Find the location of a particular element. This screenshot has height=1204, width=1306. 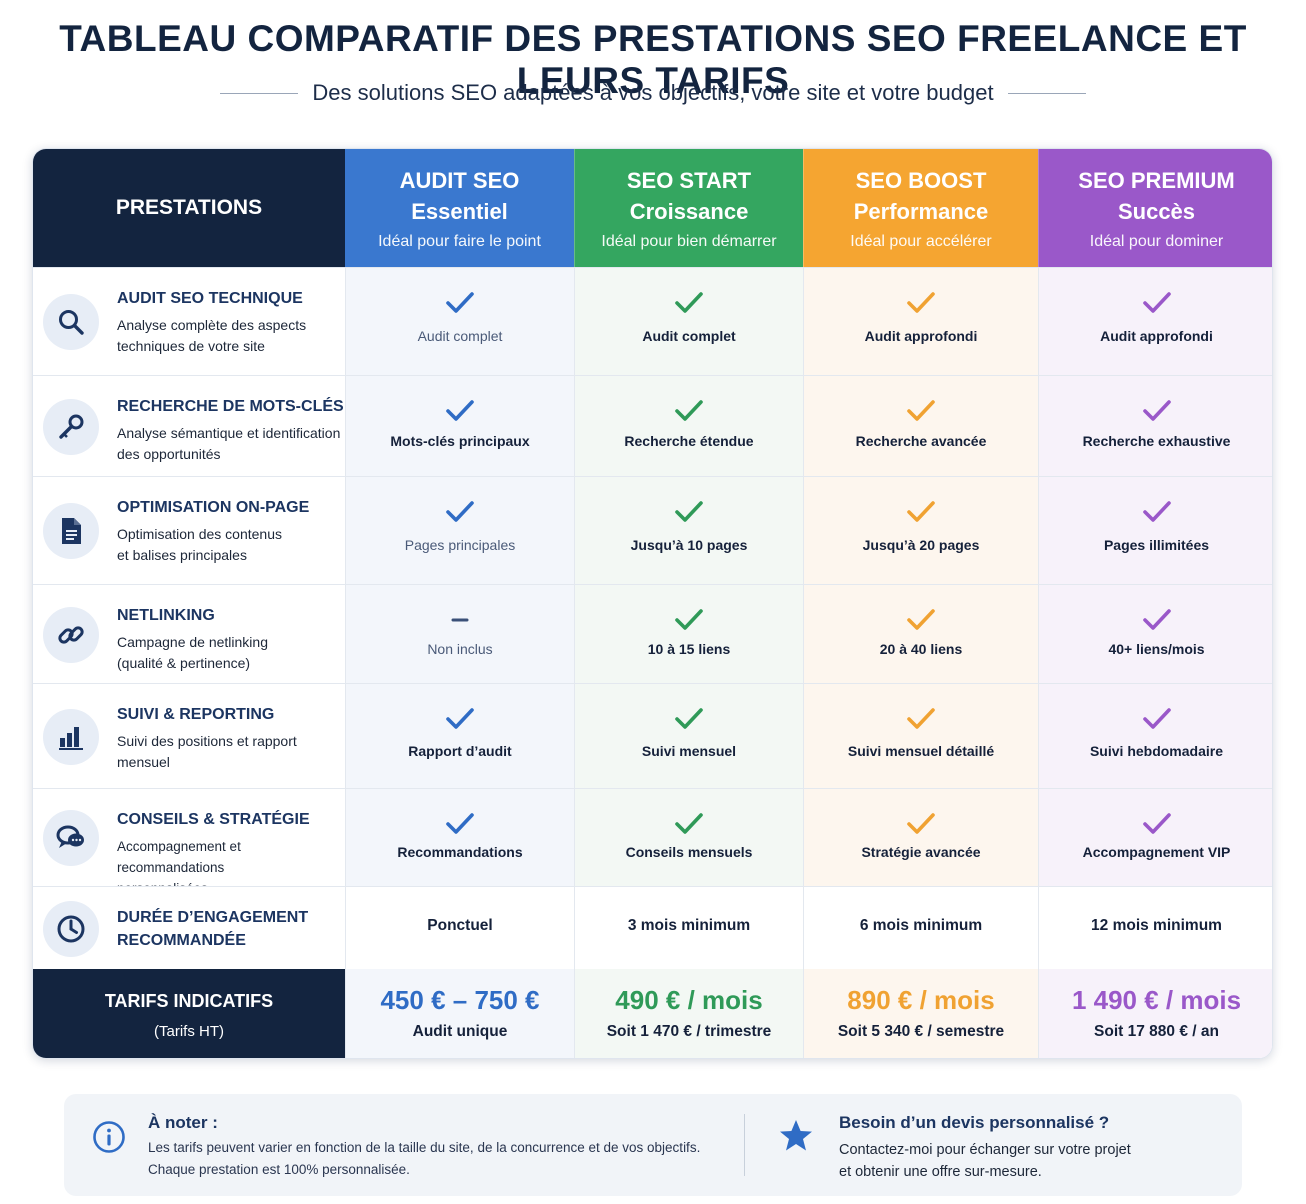

duration-title-line: DURÉE D’ENGAGEMENT is located at coordinates (213, 917).